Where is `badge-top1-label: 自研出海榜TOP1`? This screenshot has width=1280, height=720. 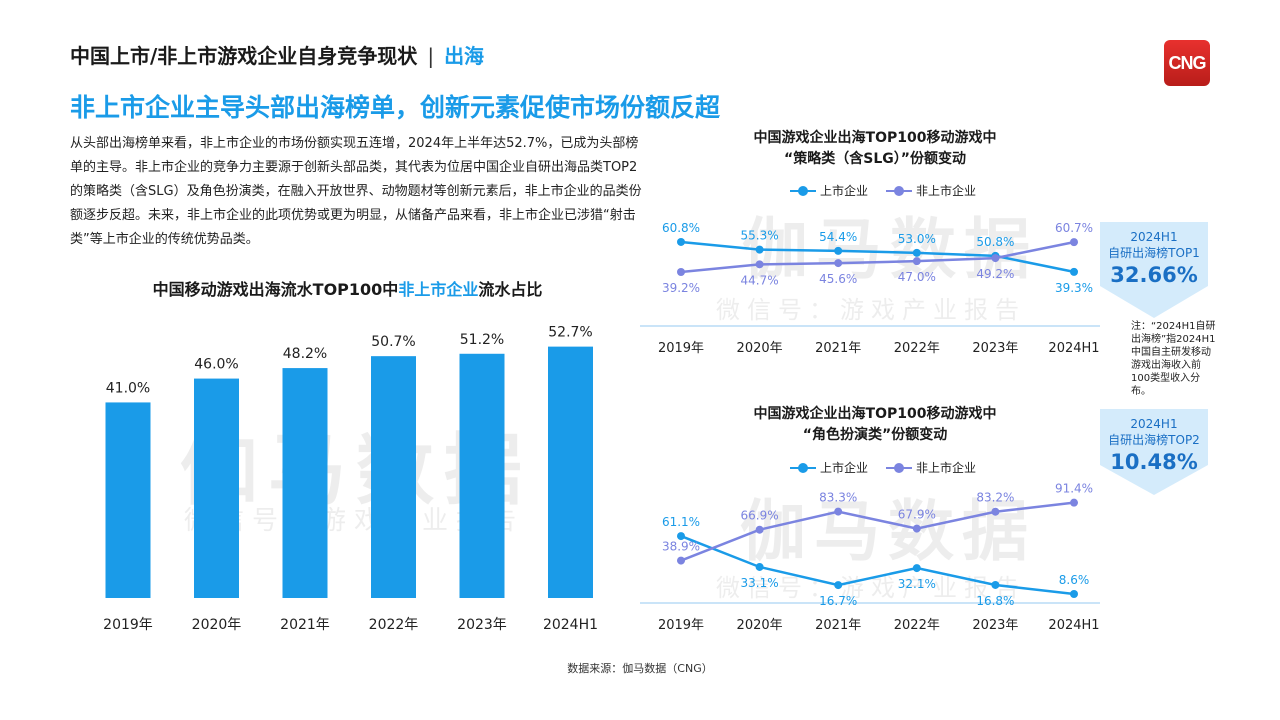
badge-top1-label: 自研出海榜TOP1 is located at coordinates (1154, 253).